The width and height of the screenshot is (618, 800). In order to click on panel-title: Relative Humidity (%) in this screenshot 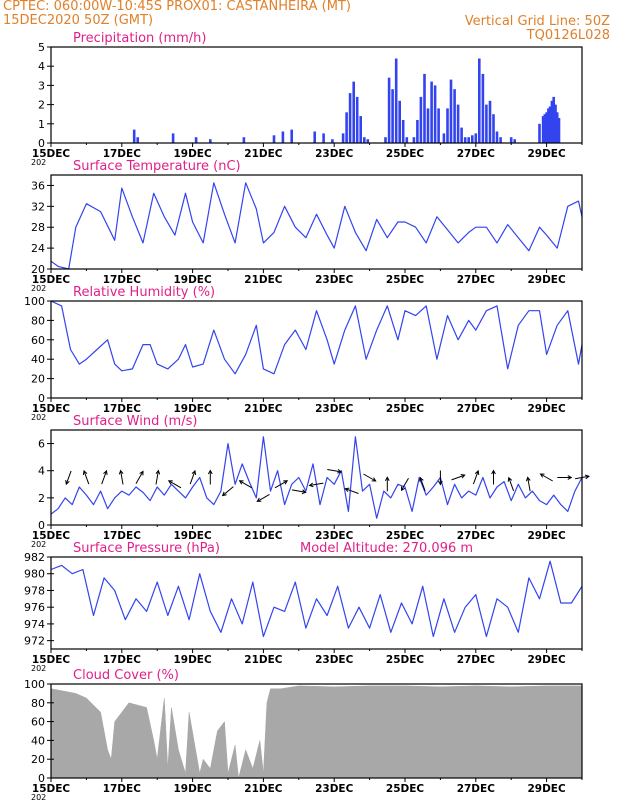, I will do `click(144, 292)`.